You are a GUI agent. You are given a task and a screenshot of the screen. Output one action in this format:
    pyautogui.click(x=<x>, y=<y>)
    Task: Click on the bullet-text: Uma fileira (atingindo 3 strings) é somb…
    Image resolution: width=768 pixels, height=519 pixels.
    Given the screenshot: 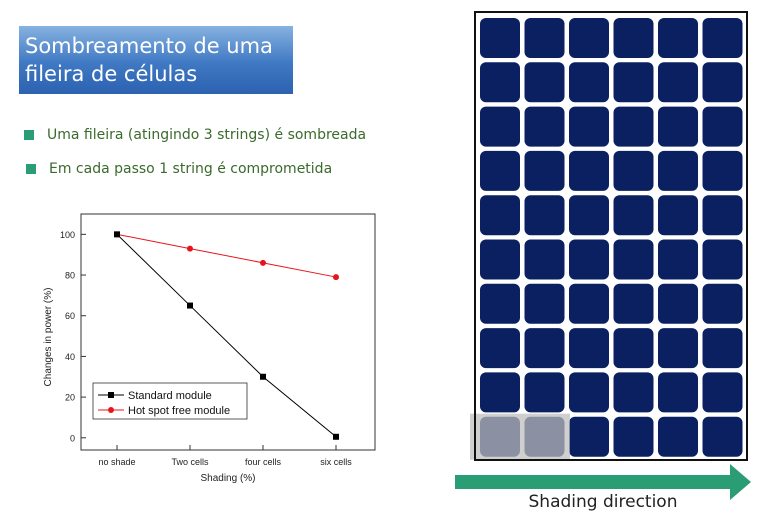 What is the action you would take?
    pyautogui.click(x=207, y=135)
    